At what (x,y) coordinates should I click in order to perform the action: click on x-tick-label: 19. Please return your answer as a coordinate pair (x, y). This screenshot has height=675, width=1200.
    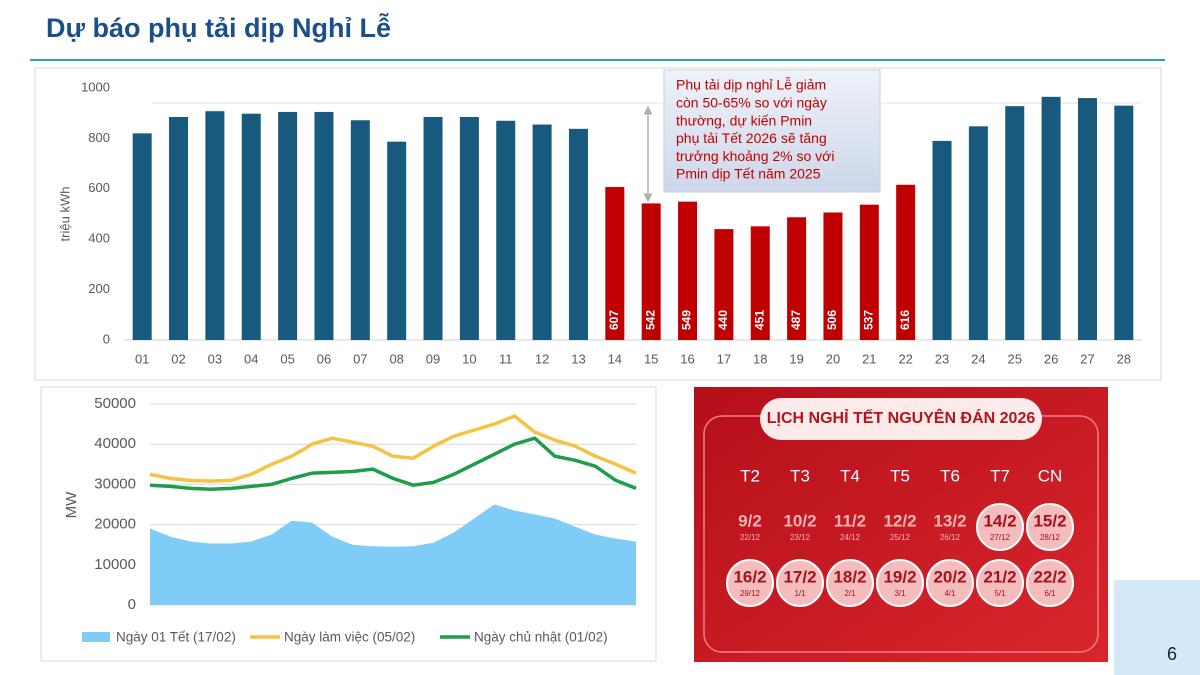
    Looking at the image, I should click on (796, 358).